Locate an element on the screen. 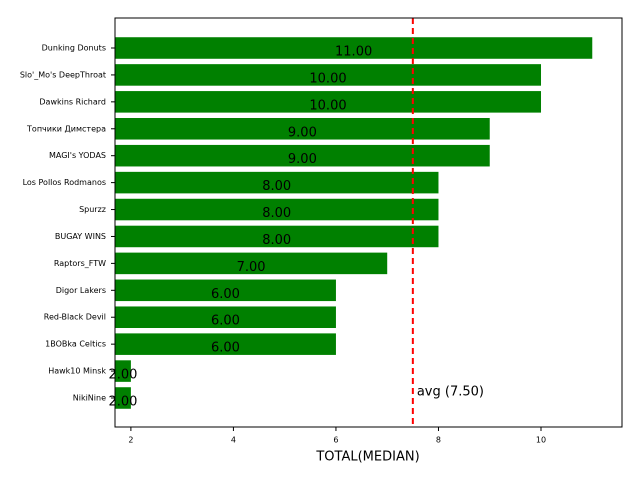 The image size is (640, 480). x-tick-label: 2 is located at coordinates (130, 440).